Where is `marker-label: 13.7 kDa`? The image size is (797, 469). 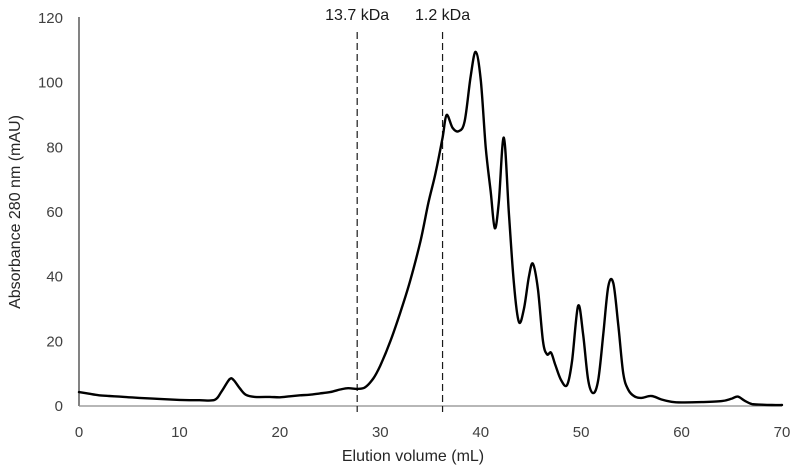
marker-label: 13.7 kDa is located at coordinates (357, 15).